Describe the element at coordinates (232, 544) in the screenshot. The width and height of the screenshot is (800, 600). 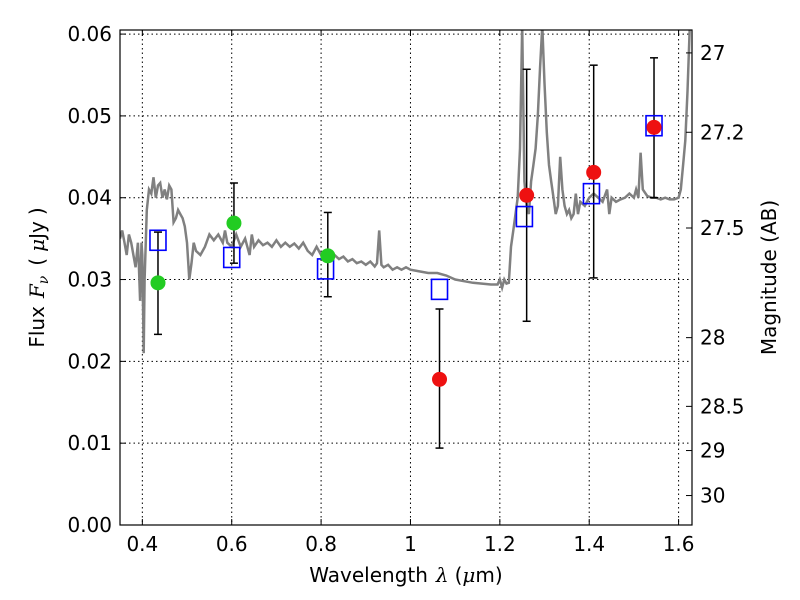
I see `x-tick-label: 0.6` at that location.